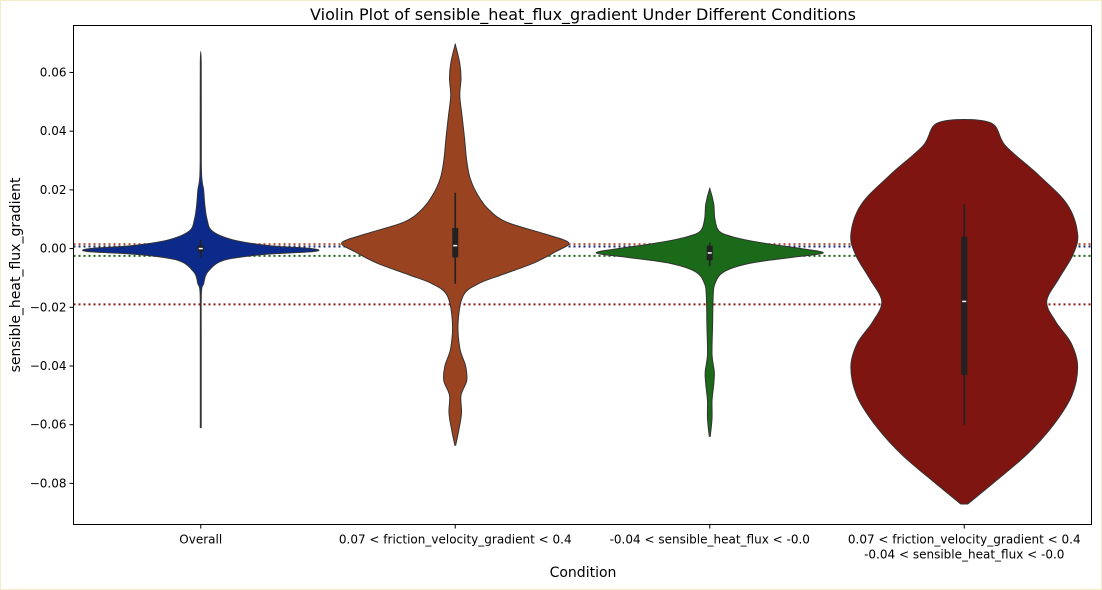 This screenshot has height=590, width=1102. I want to click on y-axis-ticks: 0.06 0.04 0.02 0.00 −0.02 −0.04 −0.06 −0.08, so click(52, 277).